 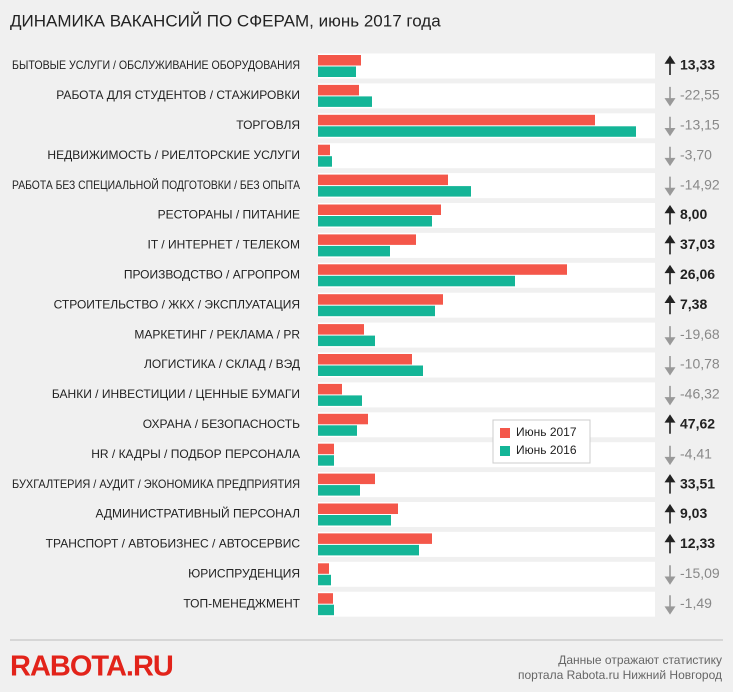 I want to click on change-label: 7,38, so click(x=693, y=304).